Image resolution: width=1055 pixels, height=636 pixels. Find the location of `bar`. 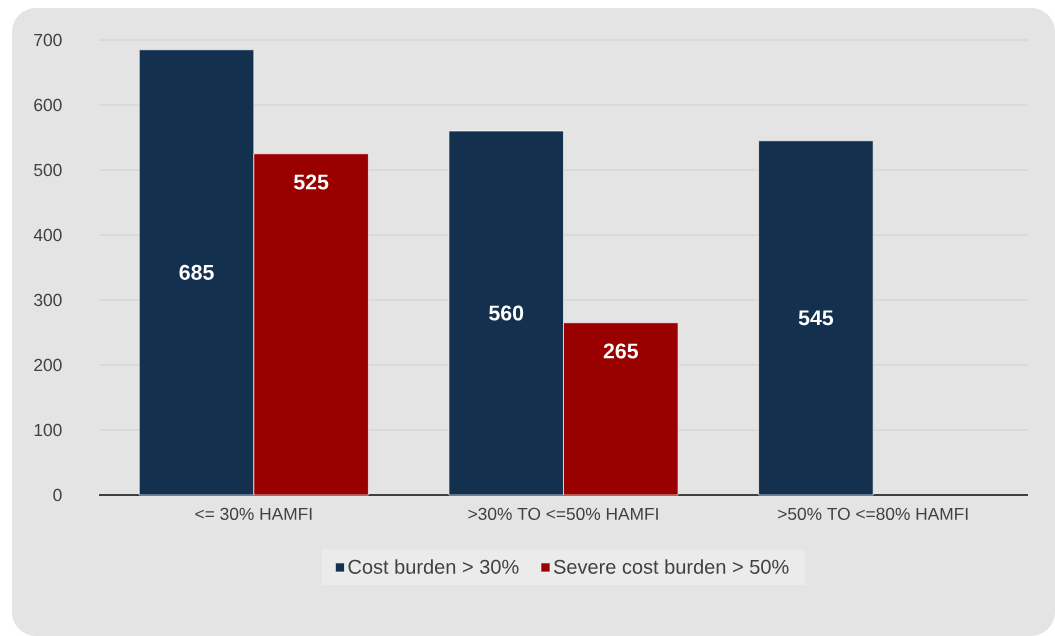

bar is located at coordinates (816, 318).